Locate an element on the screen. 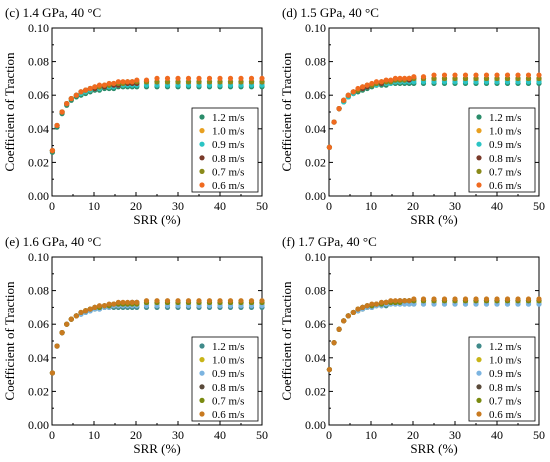 This screenshot has height=462, width=550. legend-label: 1.0 m/s is located at coordinates (505, 132).